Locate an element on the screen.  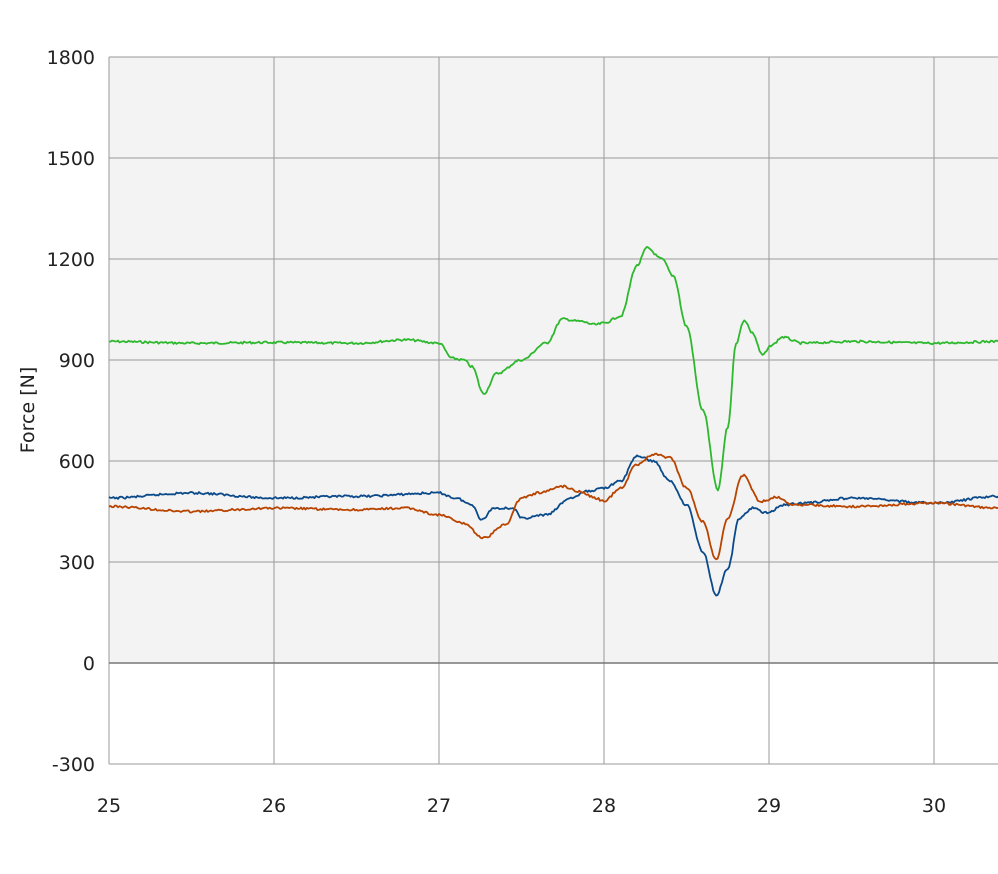
y-tick-label: 900 is located at coordinates (77, 361).